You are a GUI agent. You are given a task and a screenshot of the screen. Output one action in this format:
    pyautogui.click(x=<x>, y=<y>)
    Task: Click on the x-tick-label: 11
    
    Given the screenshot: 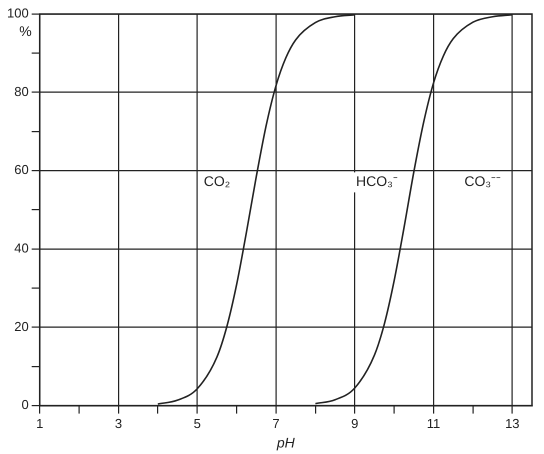 What is the action you would take?
    pyautogui.click(x=433, y=423)
    